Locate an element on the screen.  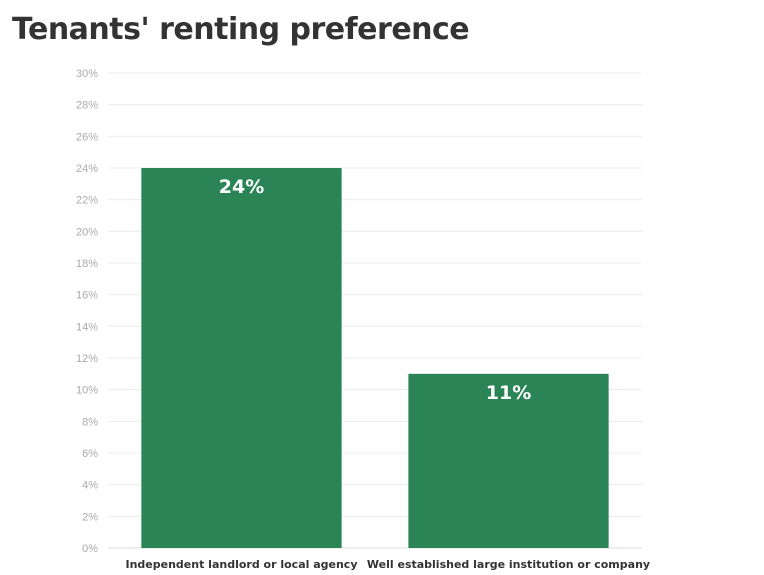
y-tick-label: 0% is located at coordinates (90, 549).